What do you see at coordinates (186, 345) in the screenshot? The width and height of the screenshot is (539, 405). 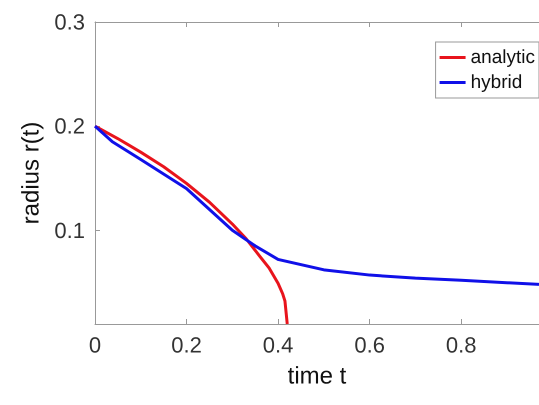 I see `x-tick-label: 0.2` at bounding box center [186, 345].